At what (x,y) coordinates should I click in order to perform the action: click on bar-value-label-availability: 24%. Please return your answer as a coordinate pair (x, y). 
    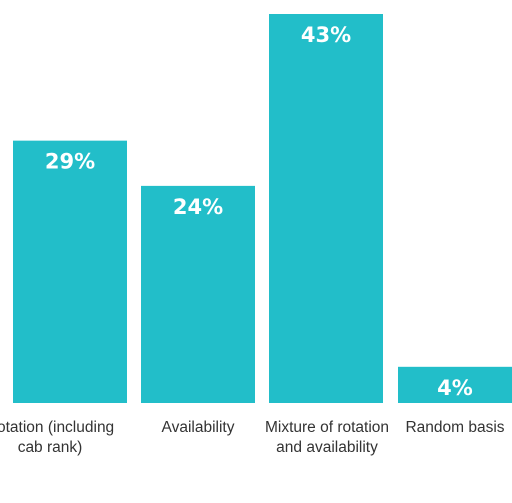
    Looking at the image, I should click on (198, 207).